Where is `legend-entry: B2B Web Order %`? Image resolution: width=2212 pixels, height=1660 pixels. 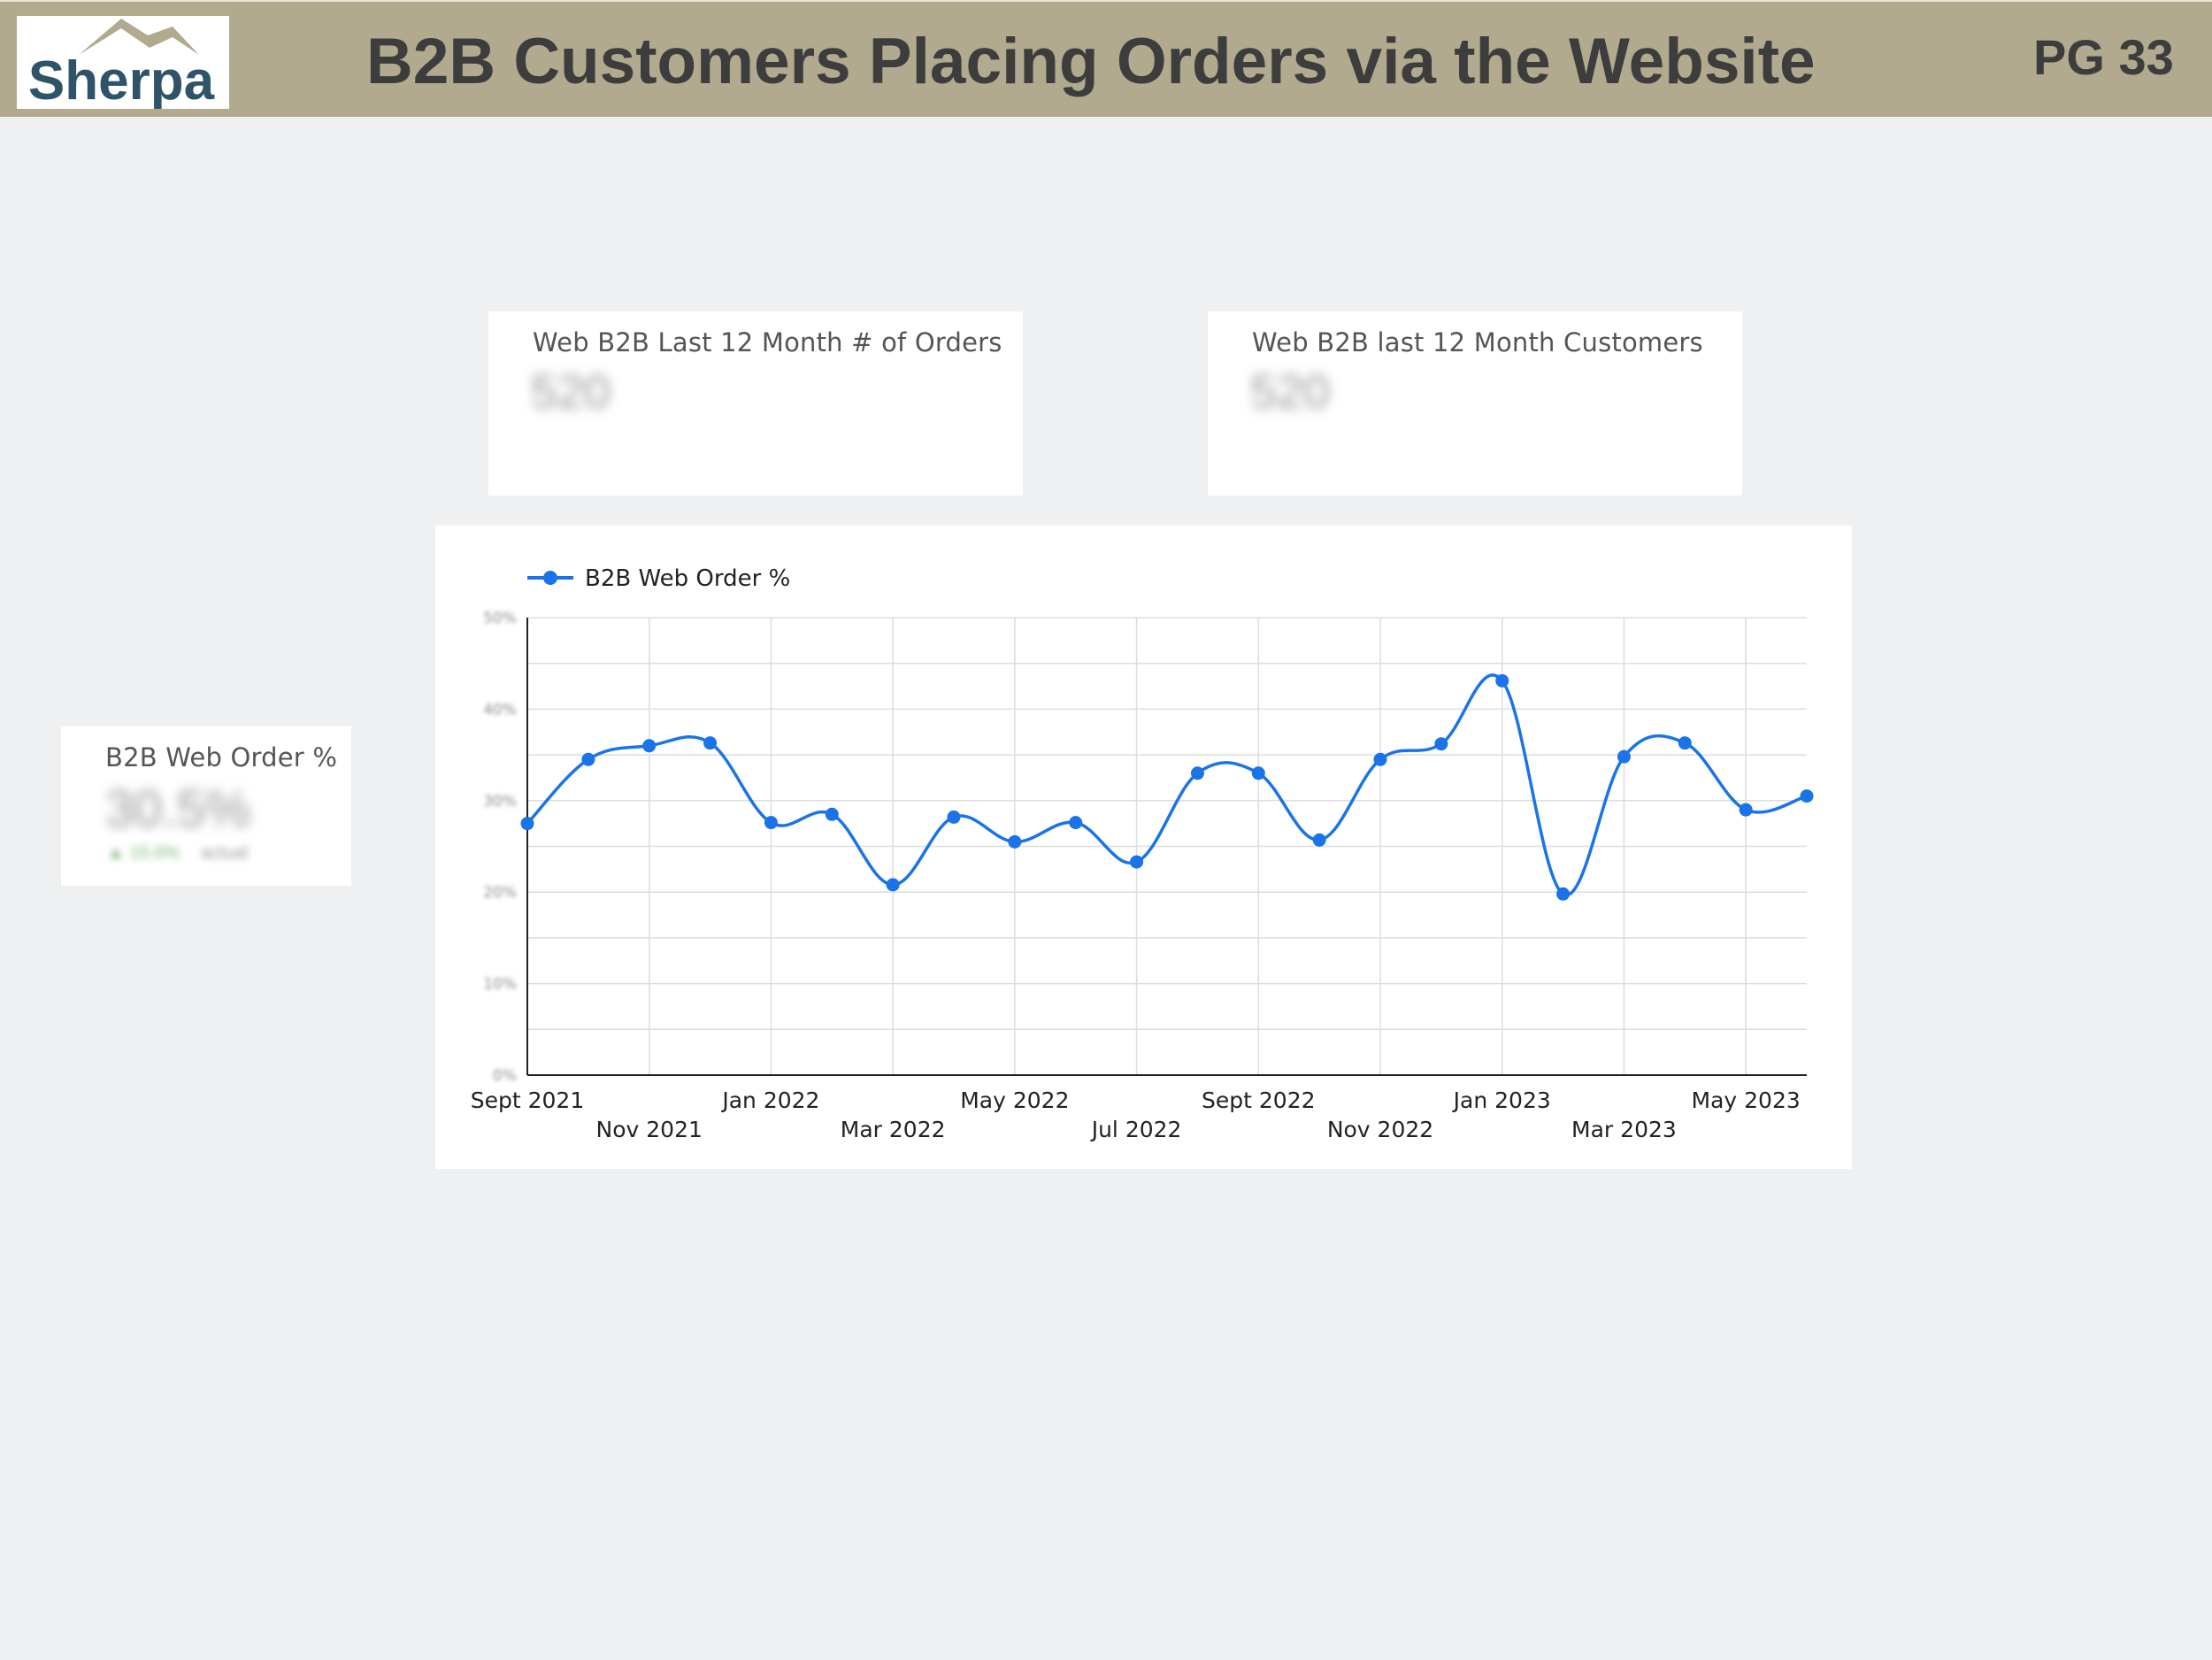
legend-entry: B2B Web Order % is located at coordinates (688, 578).